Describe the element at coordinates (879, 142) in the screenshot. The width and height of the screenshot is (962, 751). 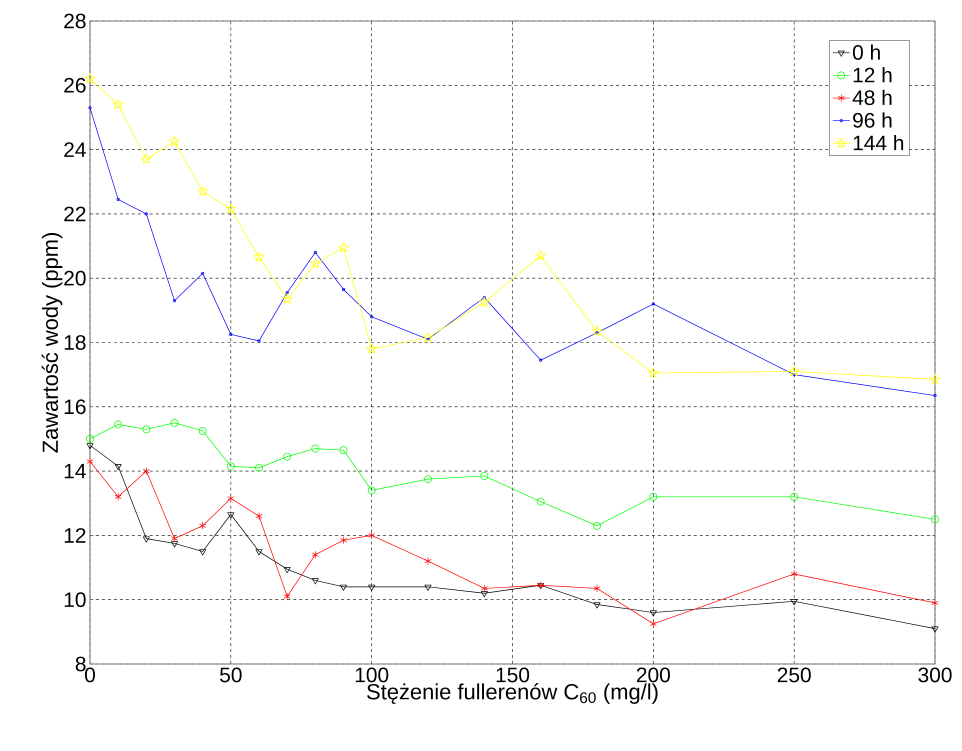
I see `legend-label: 144 h` at that location.